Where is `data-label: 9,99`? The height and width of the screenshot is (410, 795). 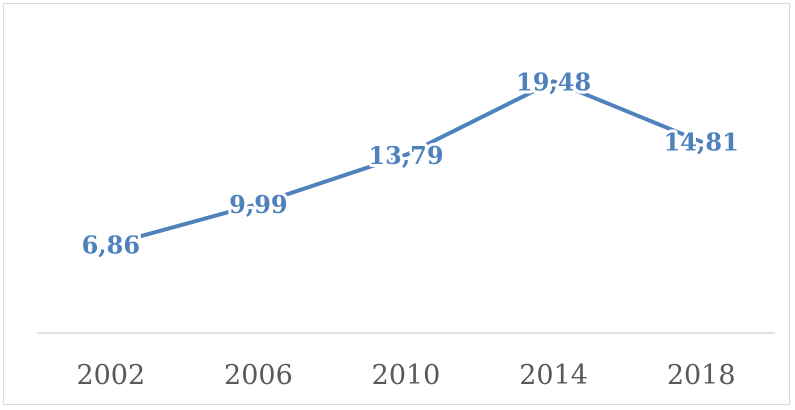
data-label: 9,99 is located at coordinates (258, 204).